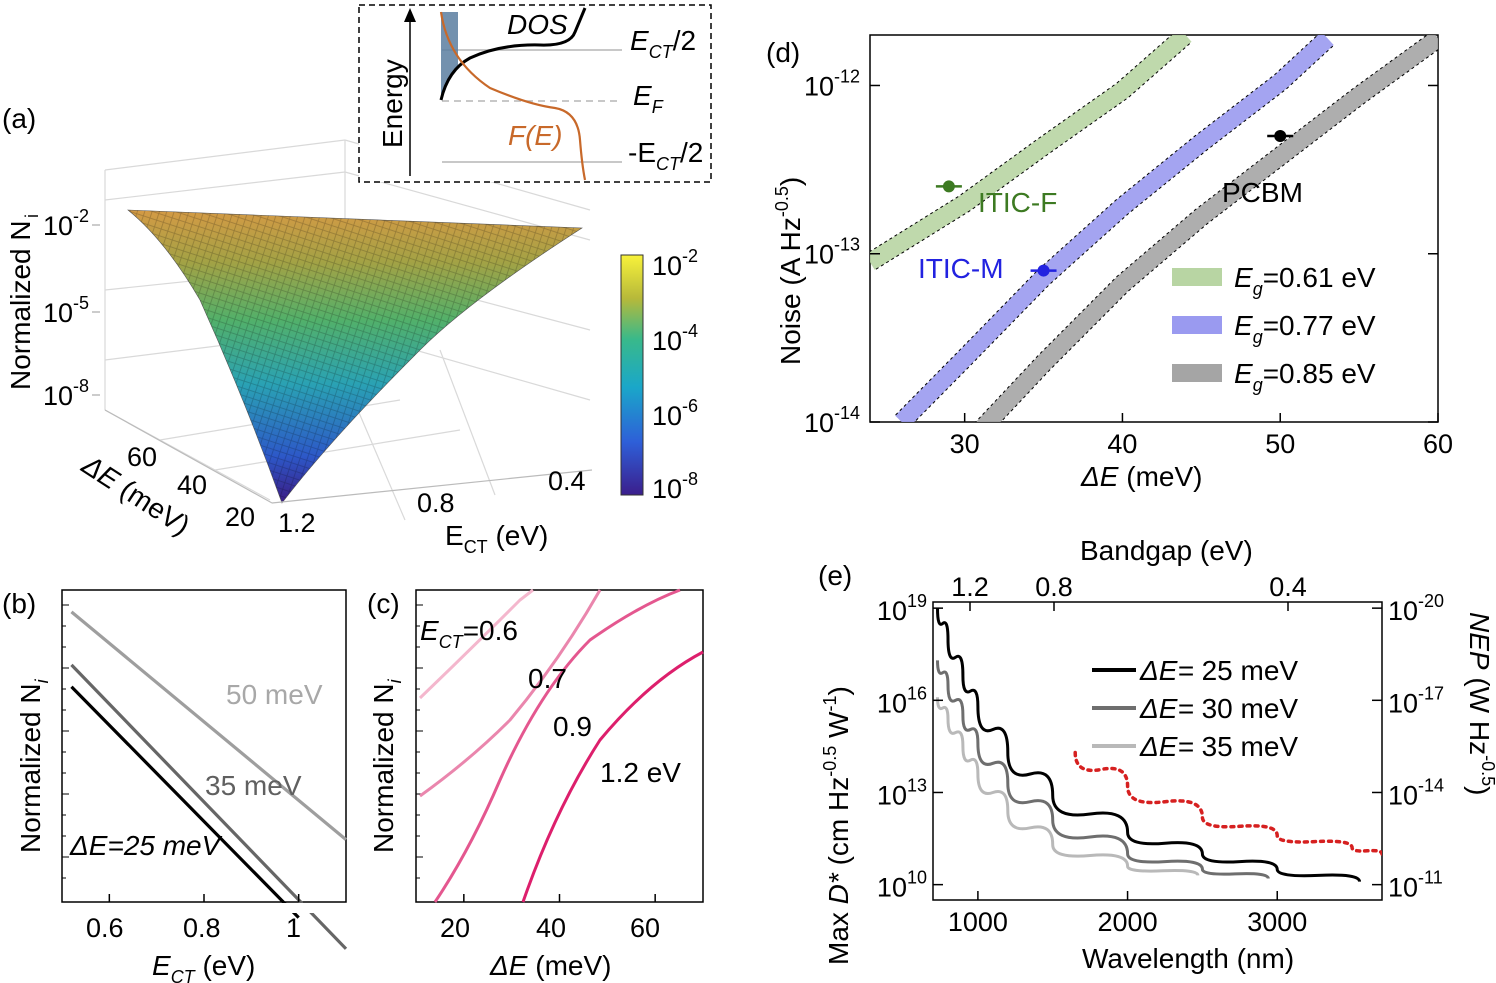 This screenshot has width=1496, height=983. Describe the element at coordinates (961, 268) in the screenshot. I see `d-point-label-1: ITIC-M` at that location.